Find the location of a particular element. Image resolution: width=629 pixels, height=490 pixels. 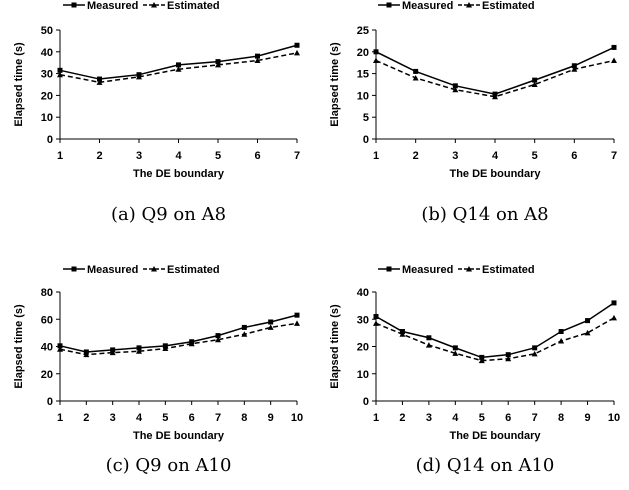

y-tick-label: 60 is located at coordinates (47, 320).